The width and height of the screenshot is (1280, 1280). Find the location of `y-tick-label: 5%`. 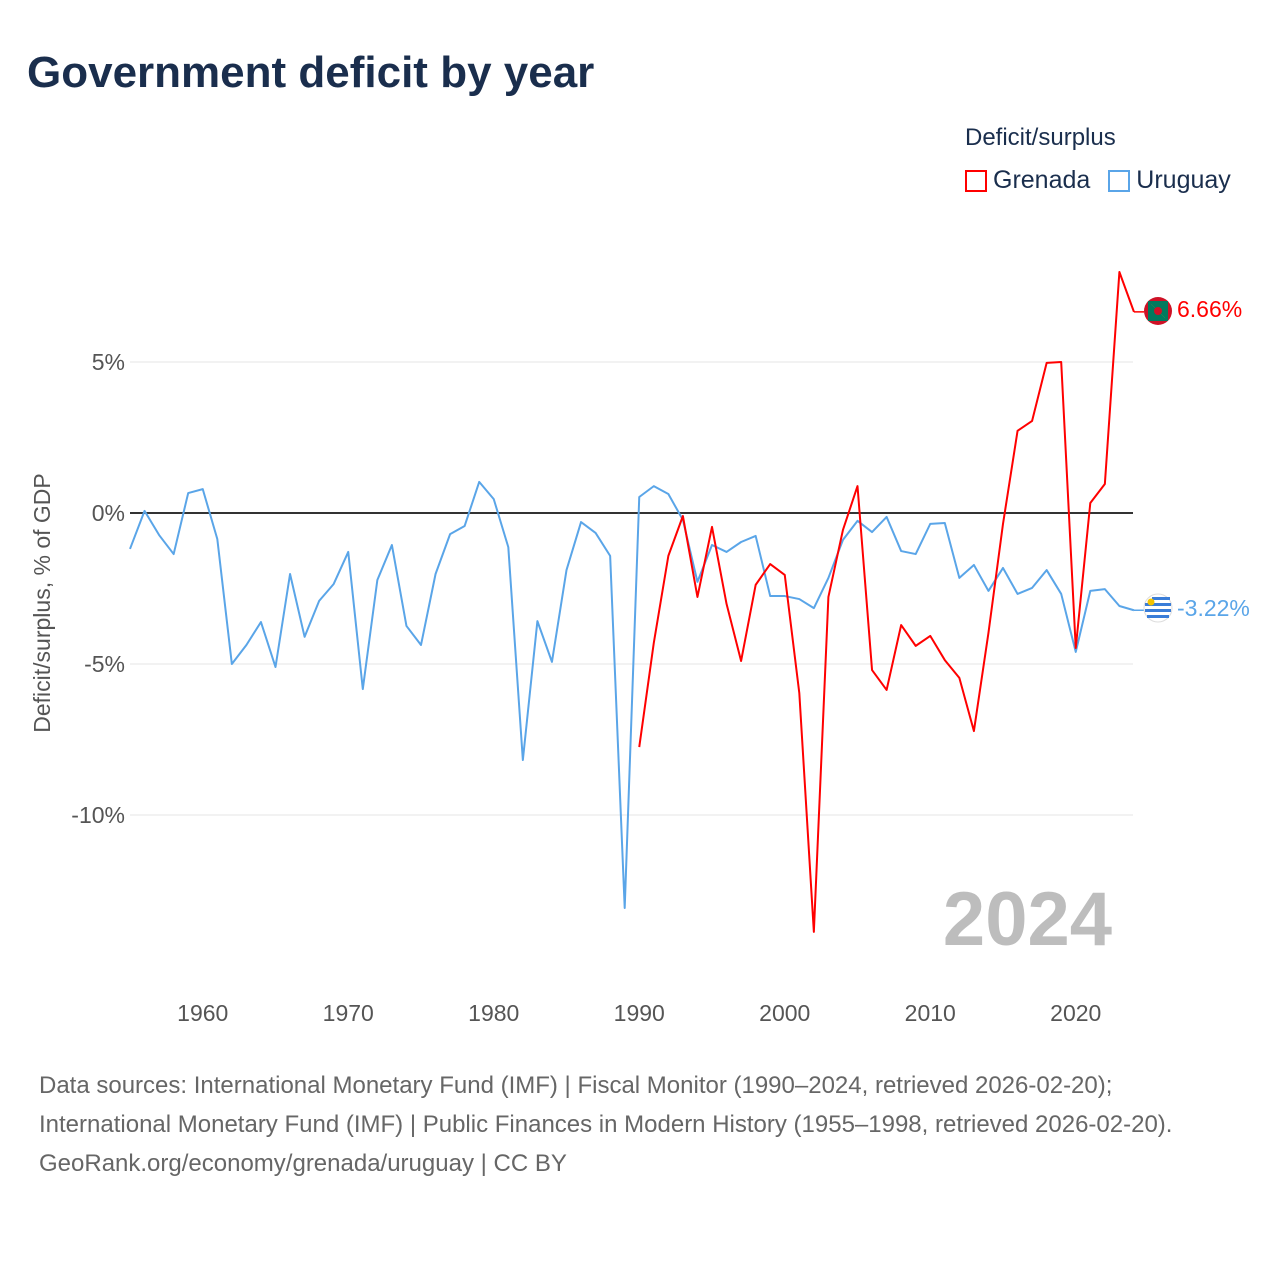

y-tick-label: 5% is located at coordinates (108, 362).